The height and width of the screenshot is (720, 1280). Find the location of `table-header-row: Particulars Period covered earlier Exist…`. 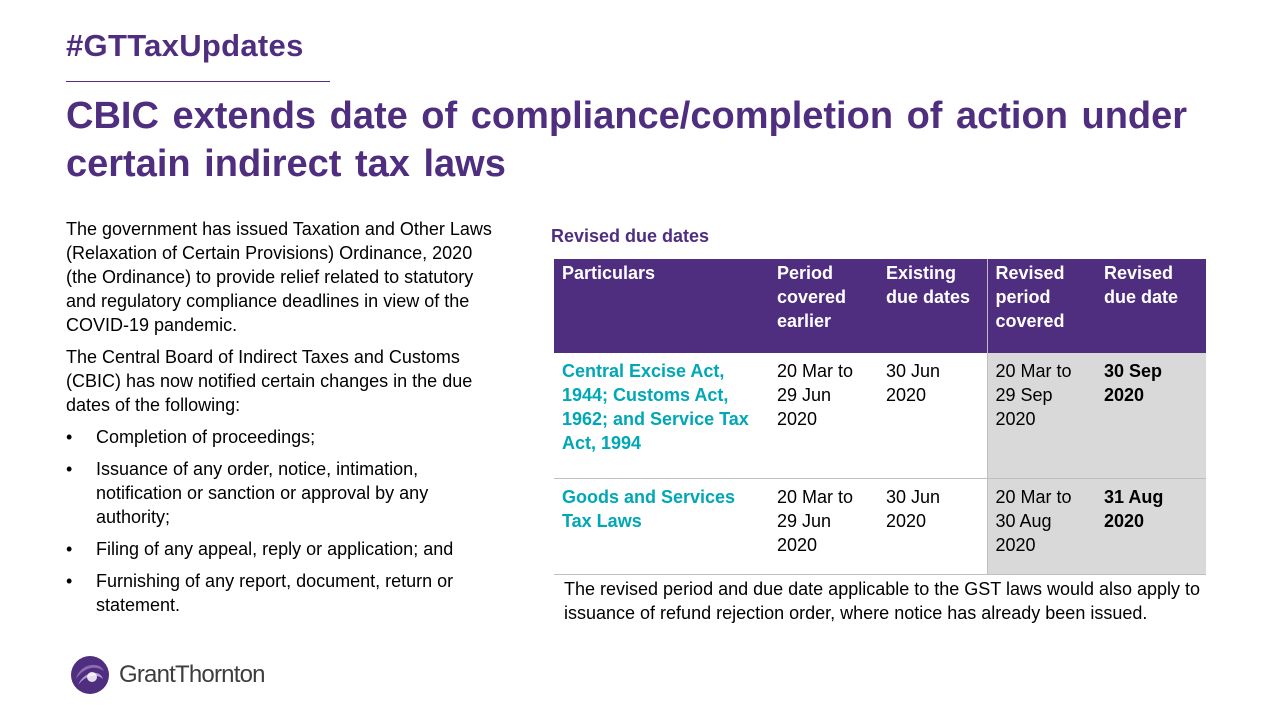

table-header-row: Particulars Period covered earlier Exist… is located at coordinates (880, 306).